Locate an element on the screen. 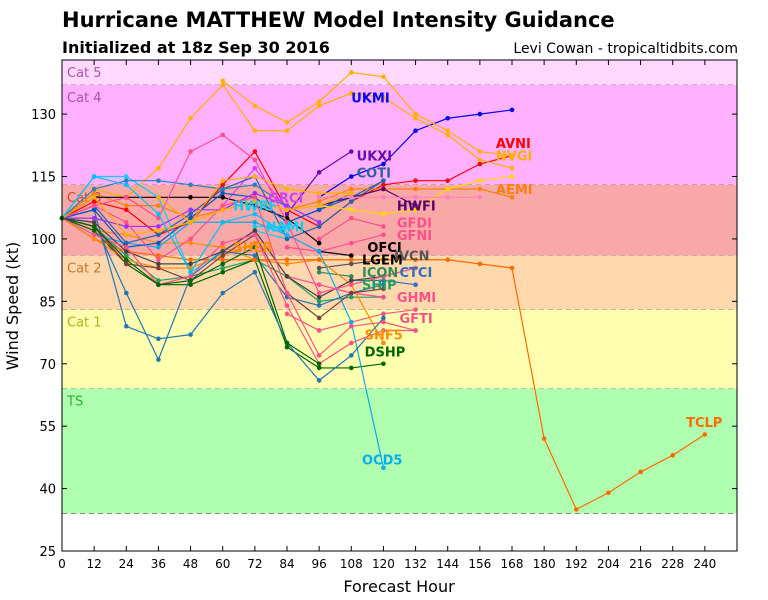 The height and width of the screenshot is (600, 768). series-label-hwrf: HWRF is located at coordinates (255, 207).